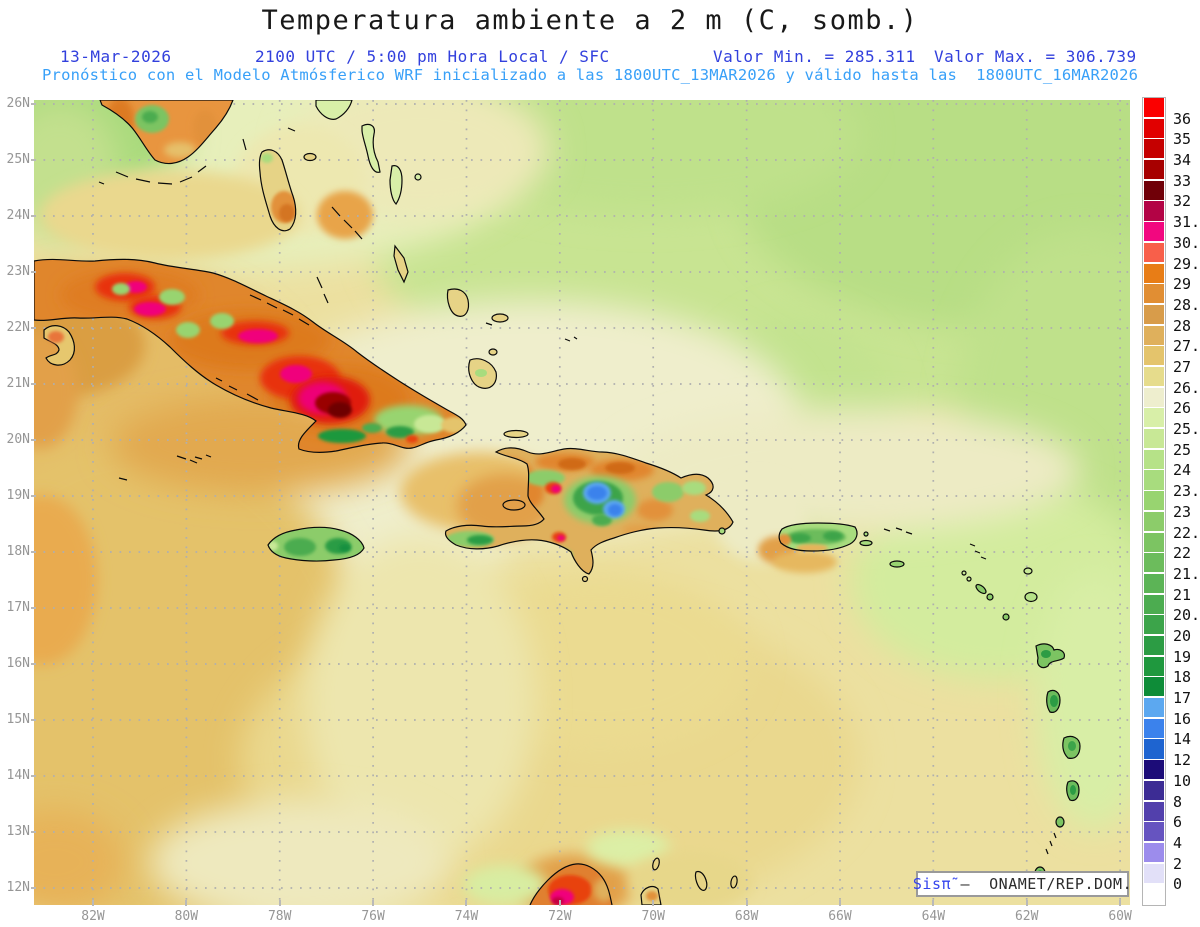 The height and width of the screenshot is (927, 1200). Describe the element at coordinates (18, 719) in the screenshot. I see `lat-axis-label: 15N` at that location.